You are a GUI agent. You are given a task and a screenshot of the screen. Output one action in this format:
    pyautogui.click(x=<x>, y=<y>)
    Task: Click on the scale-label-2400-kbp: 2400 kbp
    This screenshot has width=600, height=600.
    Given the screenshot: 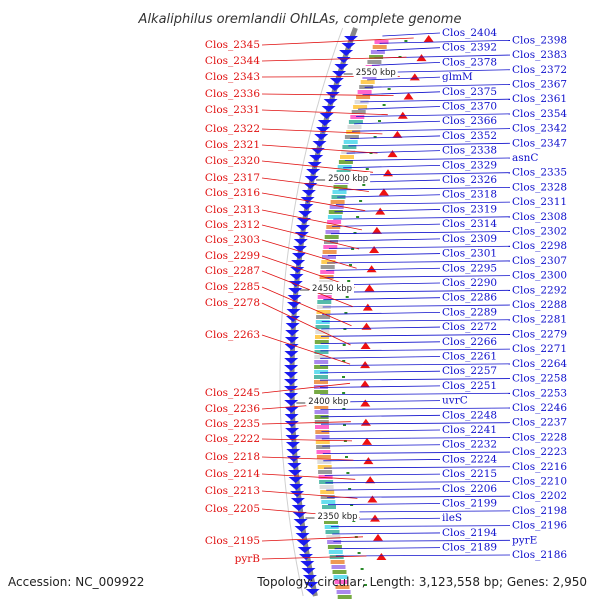 What is the action you would take?
    pyautogui.click(x=328, y=402)
    